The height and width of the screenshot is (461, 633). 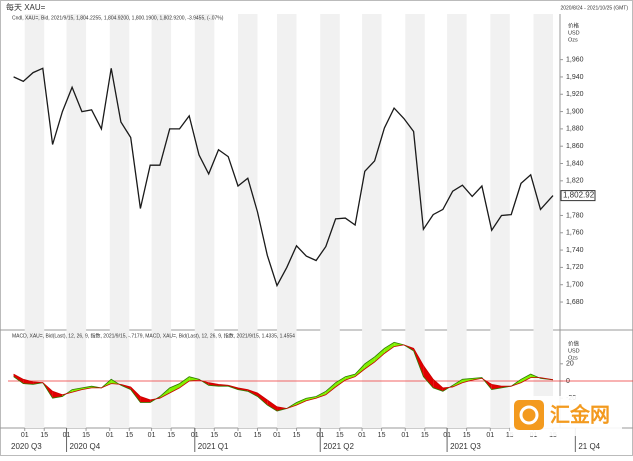 What do you see at coordinates (26, 446) in the screenshot?
I see `quarter-label: 2020 Q3` at bounding box center [26, 446].